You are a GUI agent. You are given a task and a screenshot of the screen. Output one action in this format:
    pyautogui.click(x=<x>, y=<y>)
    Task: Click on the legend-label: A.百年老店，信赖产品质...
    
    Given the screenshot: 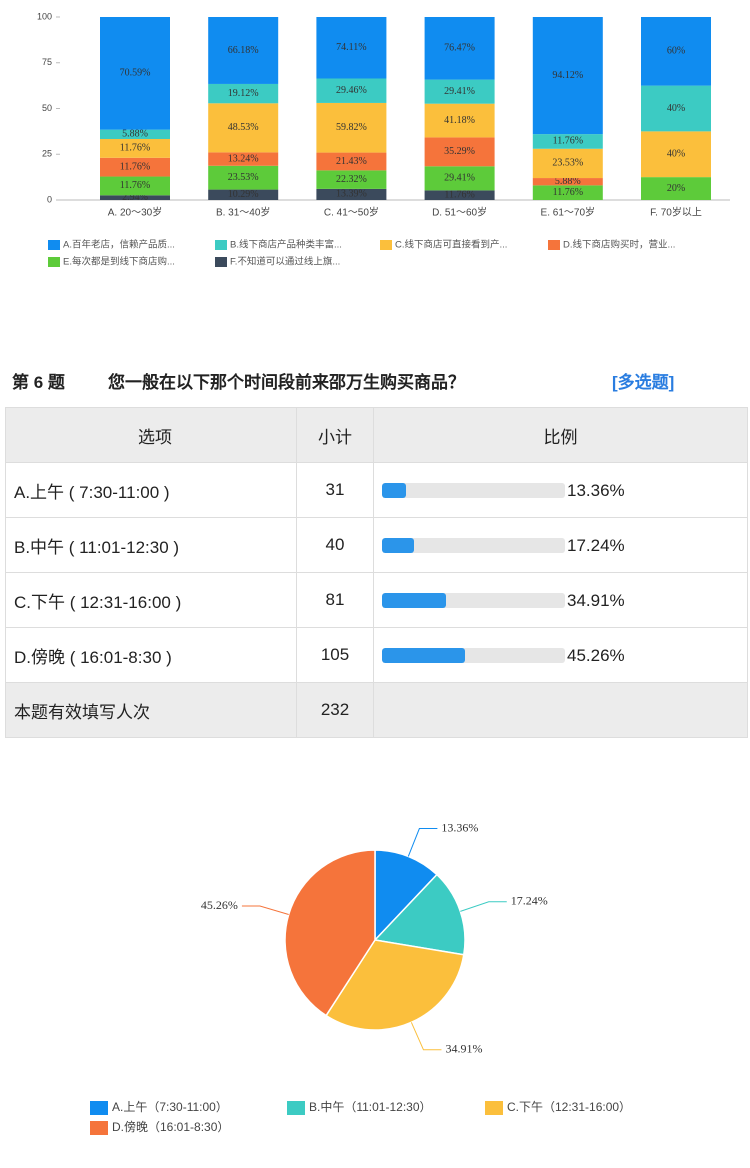 What is the action you would take?
    pyautogui.click(x=119, y=245)
    